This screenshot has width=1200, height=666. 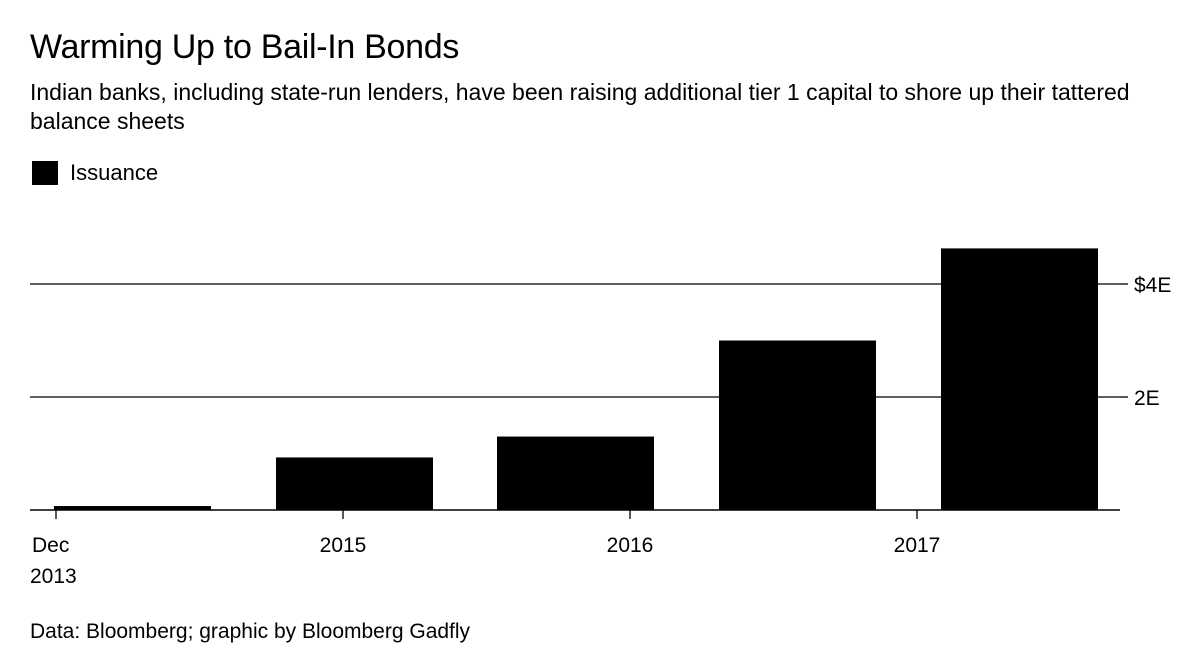 What do you see at coordinates (53, 576) in the screenshot?
I see `x-tick-label-0-line2: 2013` at bounding box center [53, 576].